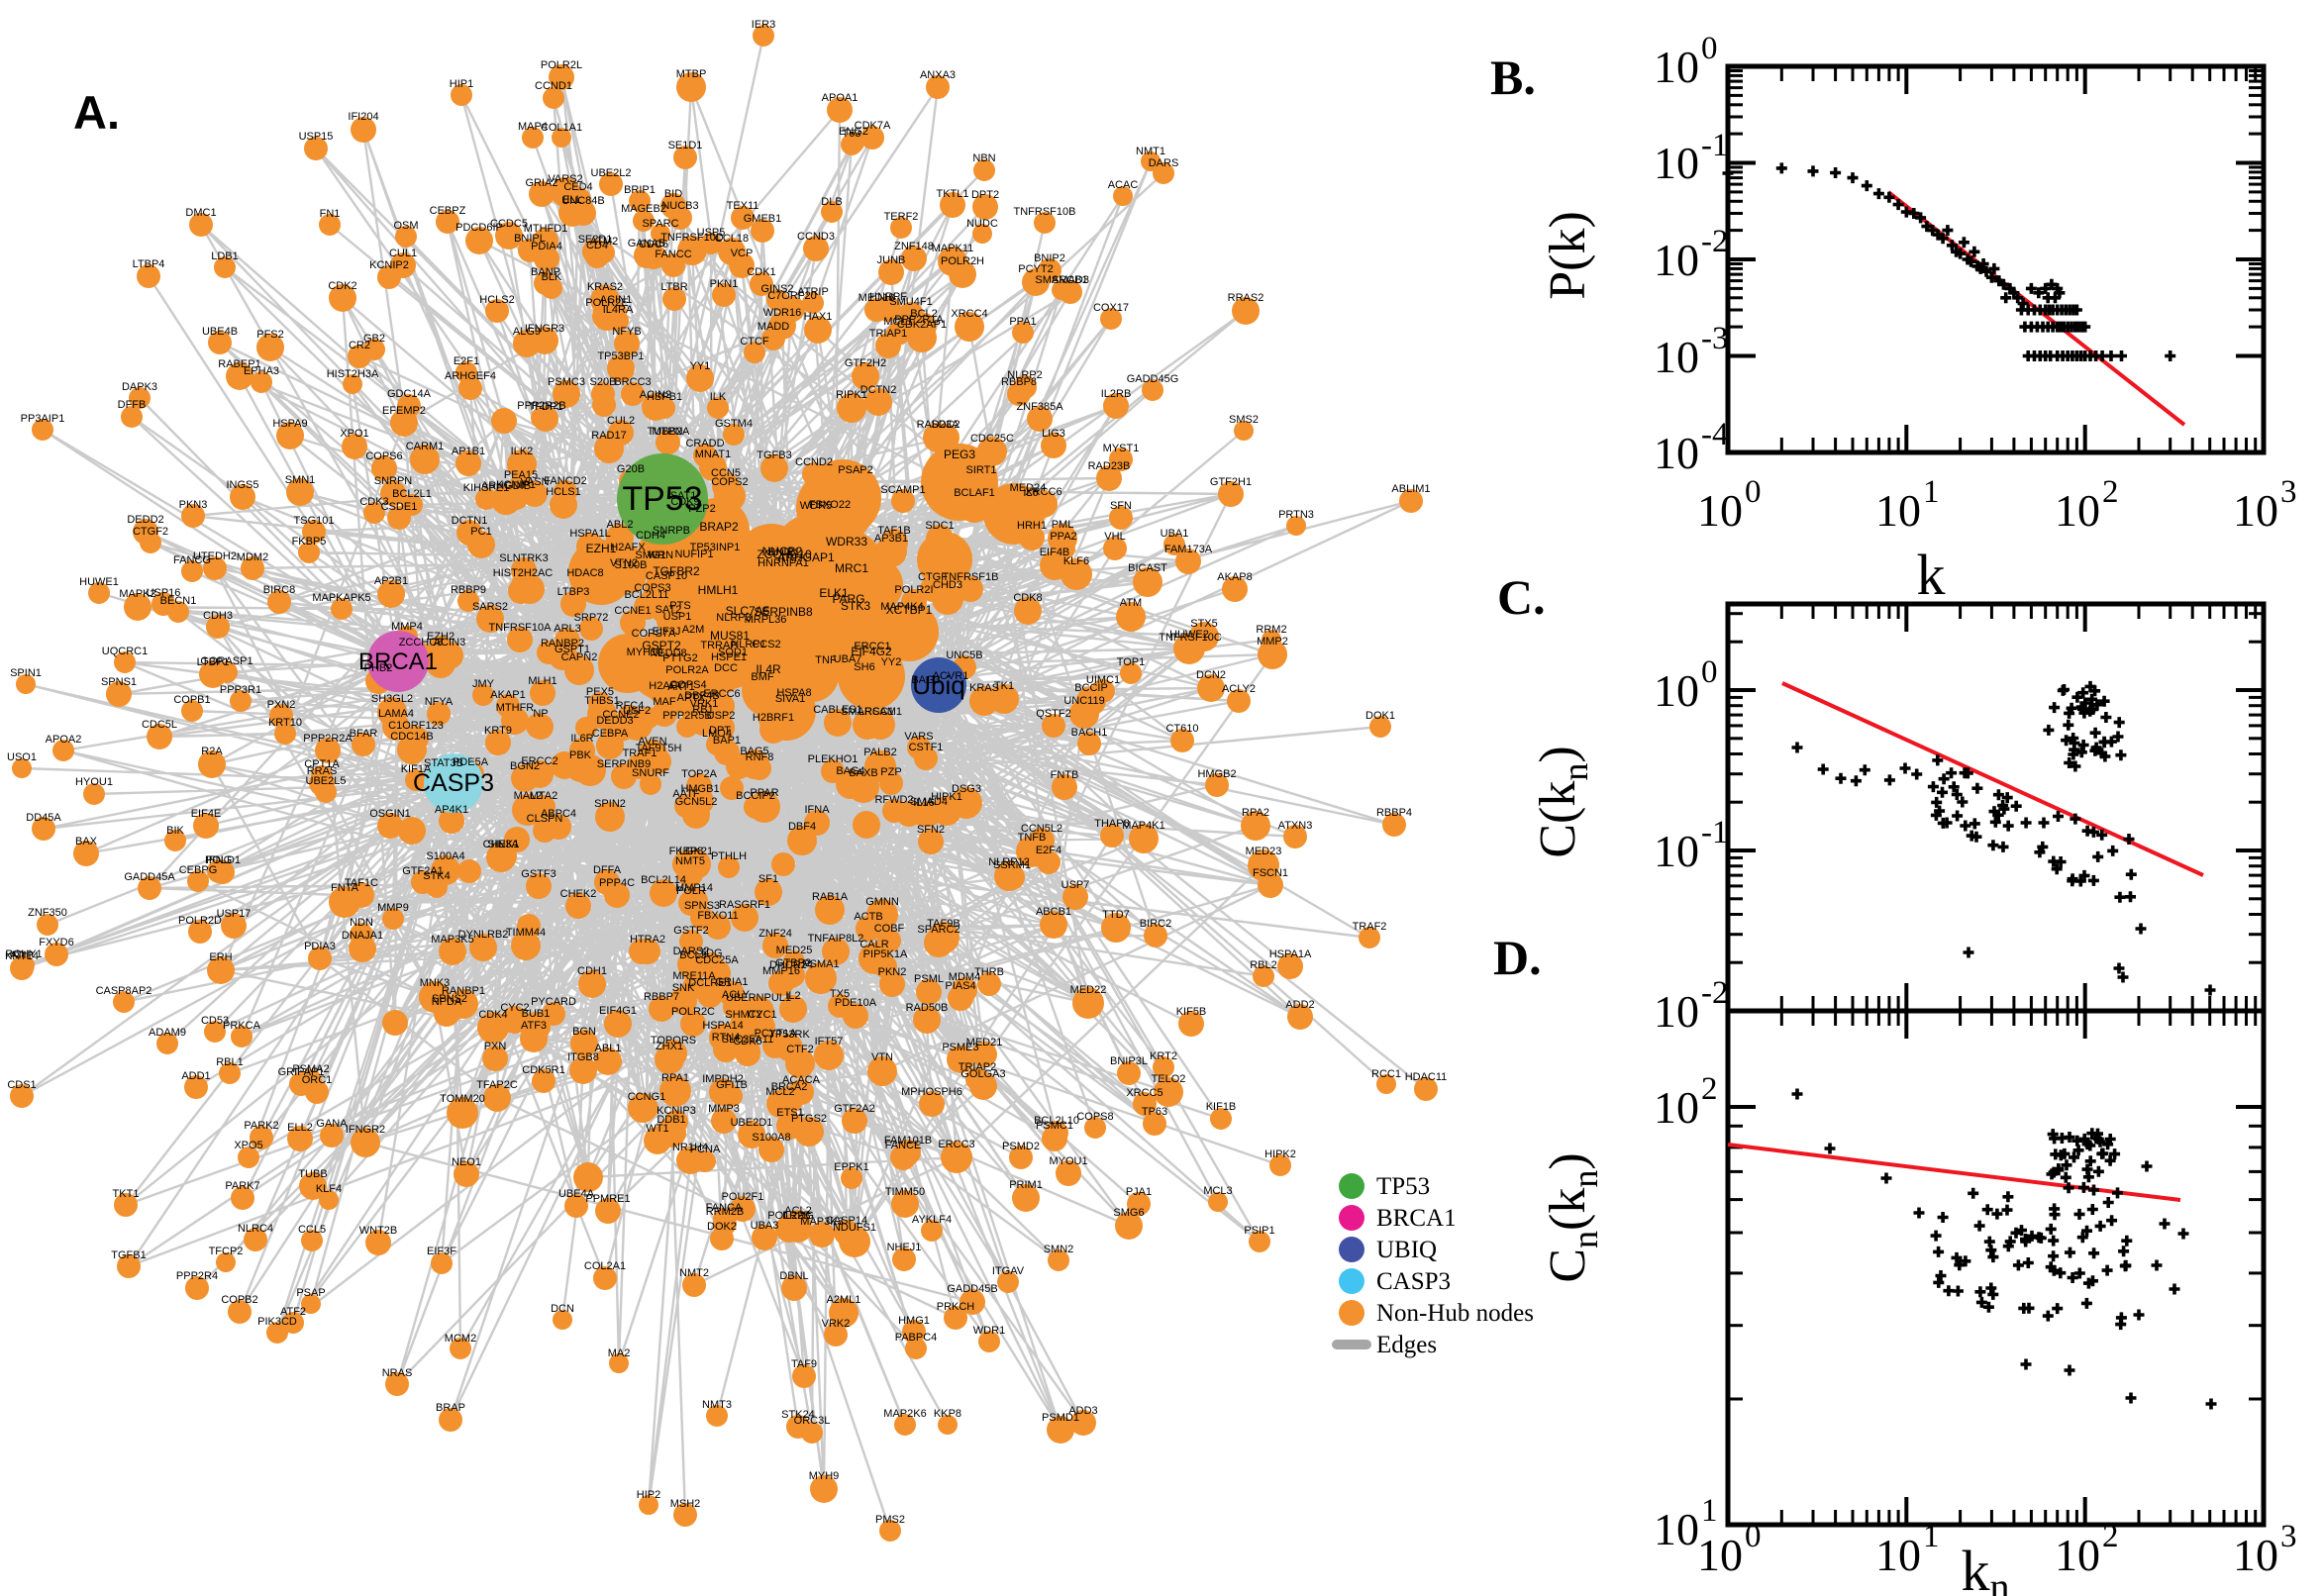 The height and width of the screenshot is (1596, 2323). I want to click on svg-text: MPHOSPH6, so click(931, 1092).